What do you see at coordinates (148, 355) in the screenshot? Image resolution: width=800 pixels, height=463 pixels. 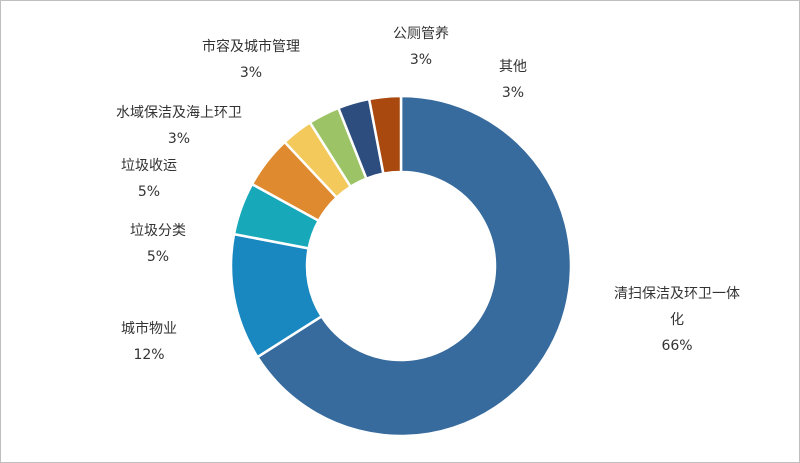 I see `slice-value-label: 12%` at bounding box center [148, 355].